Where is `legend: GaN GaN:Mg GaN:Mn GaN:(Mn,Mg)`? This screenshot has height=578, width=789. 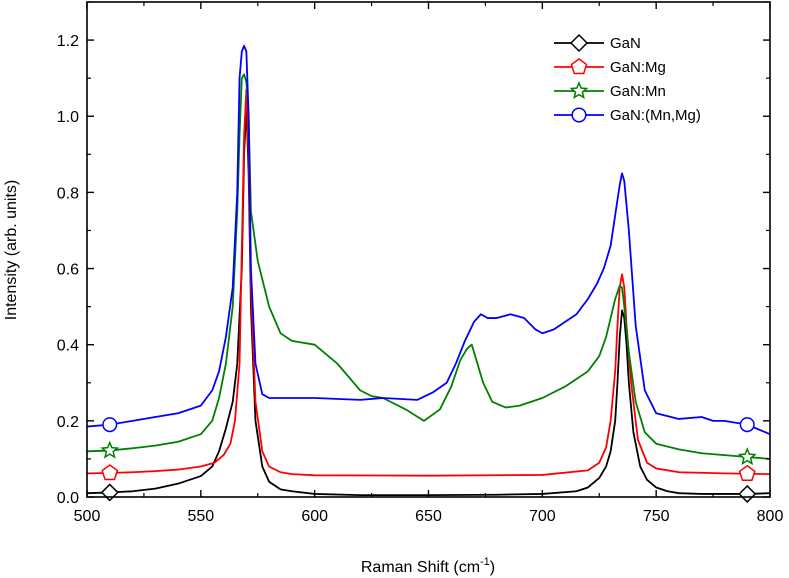
legend: GaN GaN:Mg GaN:Mn GaN:(Mn,Mg) is located at coordinates (627, 78).